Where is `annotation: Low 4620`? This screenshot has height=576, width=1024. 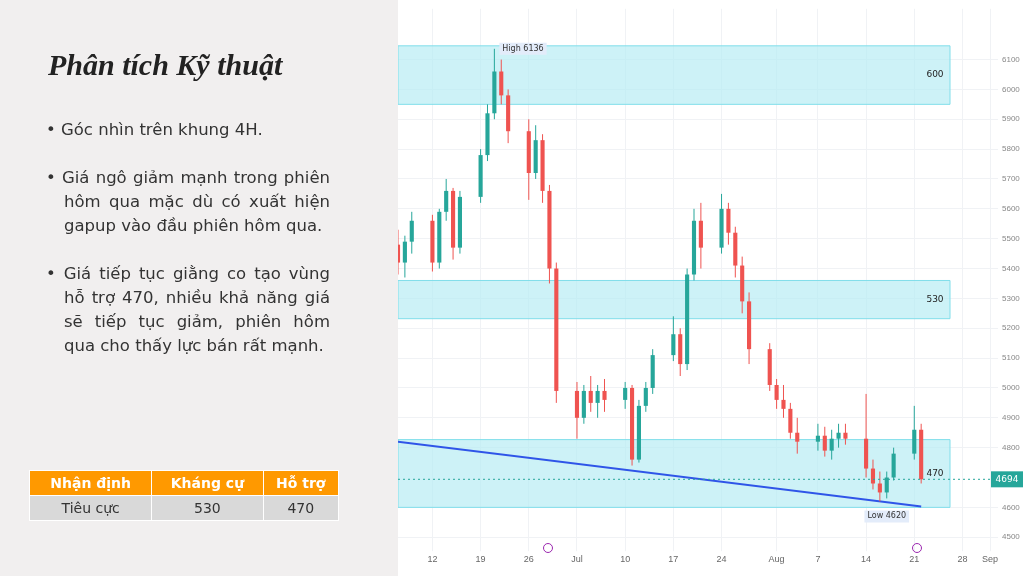 annotation: Low 4620 is located at coordinates (887, 516).